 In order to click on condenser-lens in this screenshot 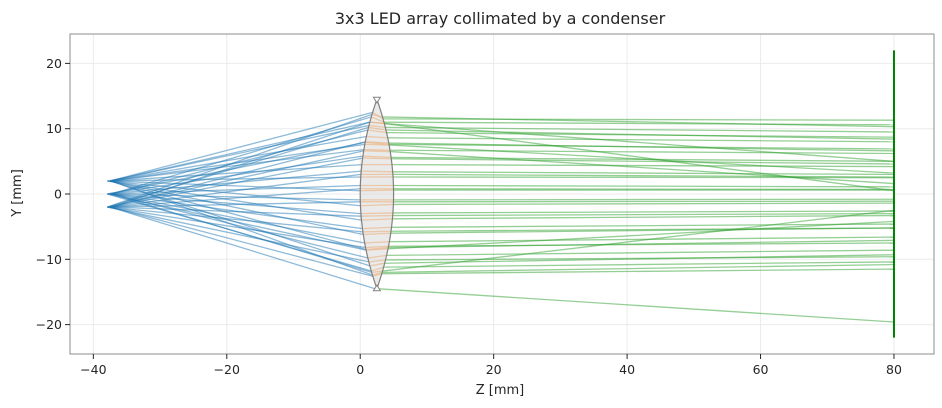, I will do `click(377, 194)`.